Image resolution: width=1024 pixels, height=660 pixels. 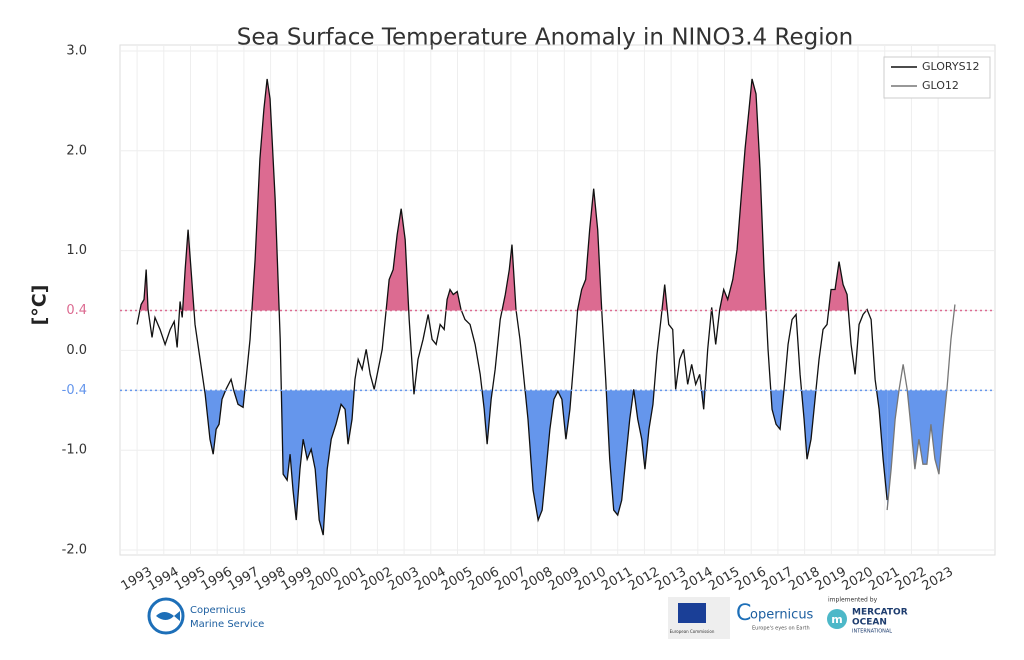 What do you see at coordinates (921, 407) in the screenshot?
I see `series-line` at bounding box center [921, 407].